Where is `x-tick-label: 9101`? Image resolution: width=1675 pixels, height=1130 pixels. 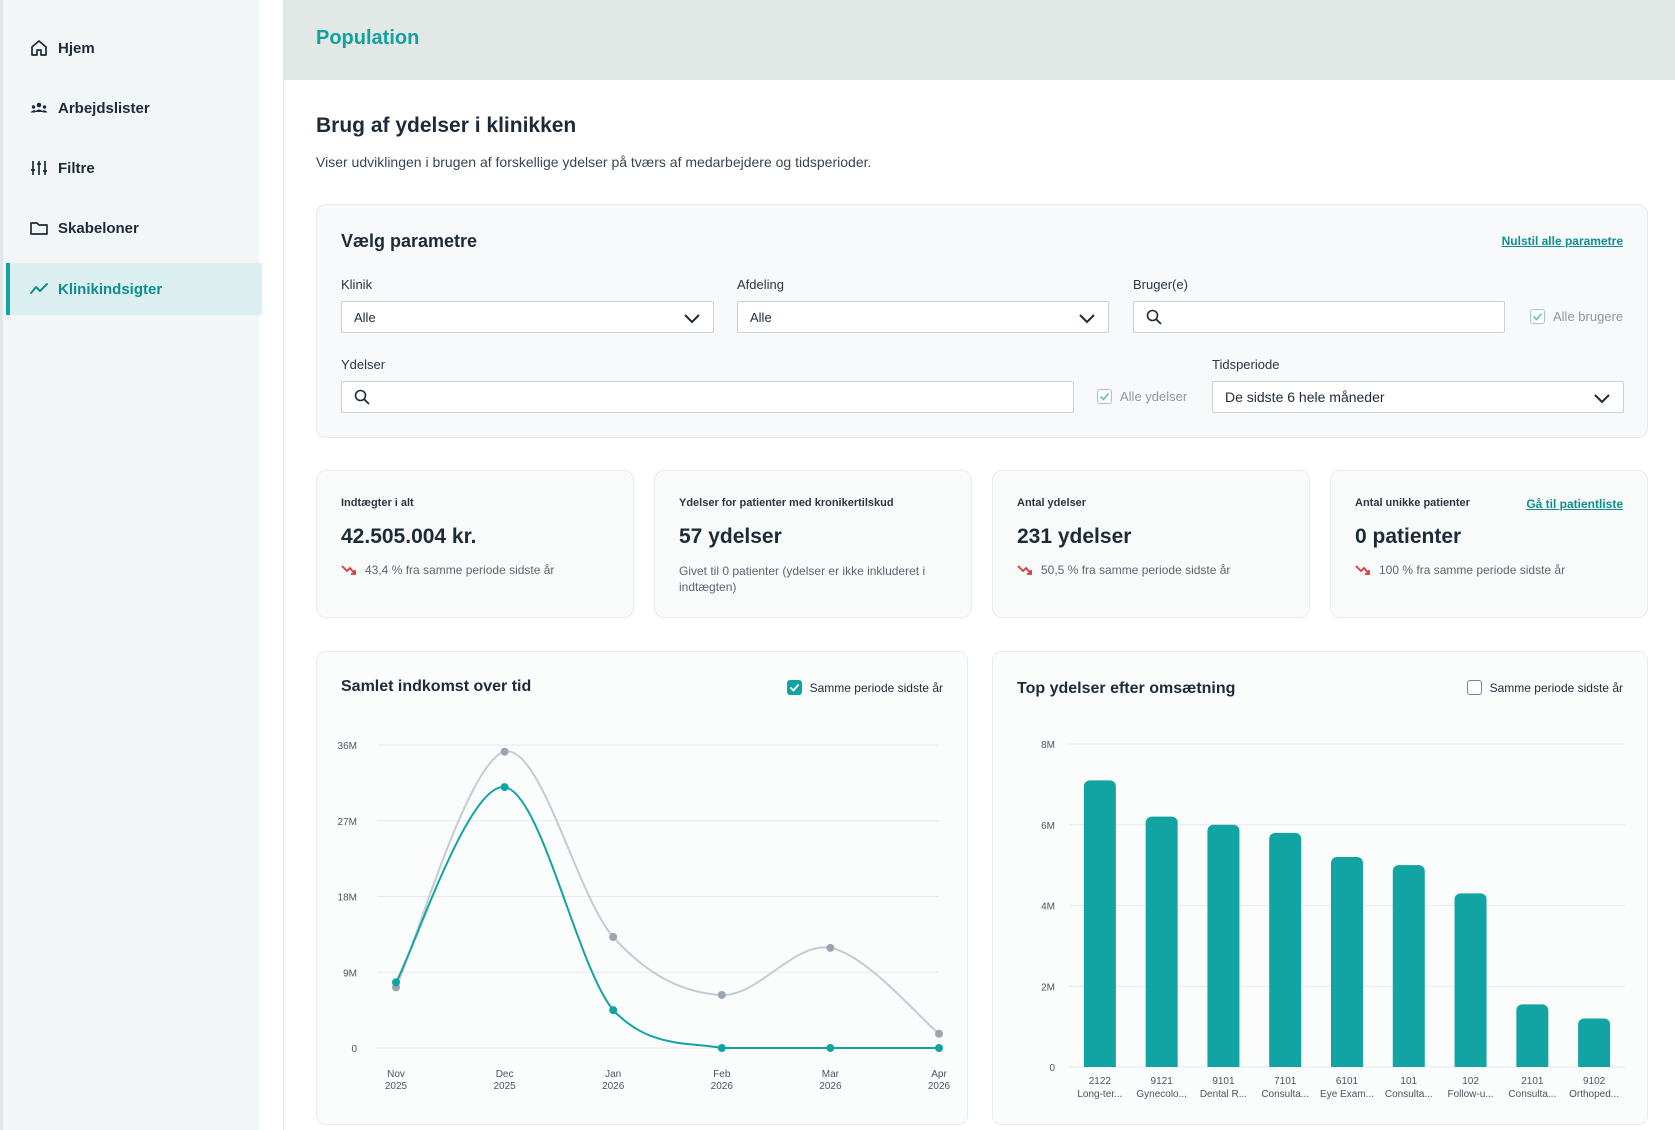 x-tick-label: 9101 is located at coordinates (1223, 1081).